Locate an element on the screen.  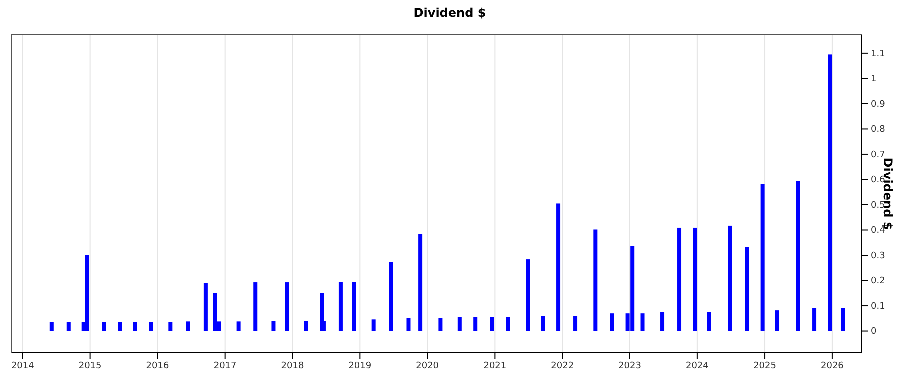
x-tick-label: 2015 is located at coordinates (90, 366).